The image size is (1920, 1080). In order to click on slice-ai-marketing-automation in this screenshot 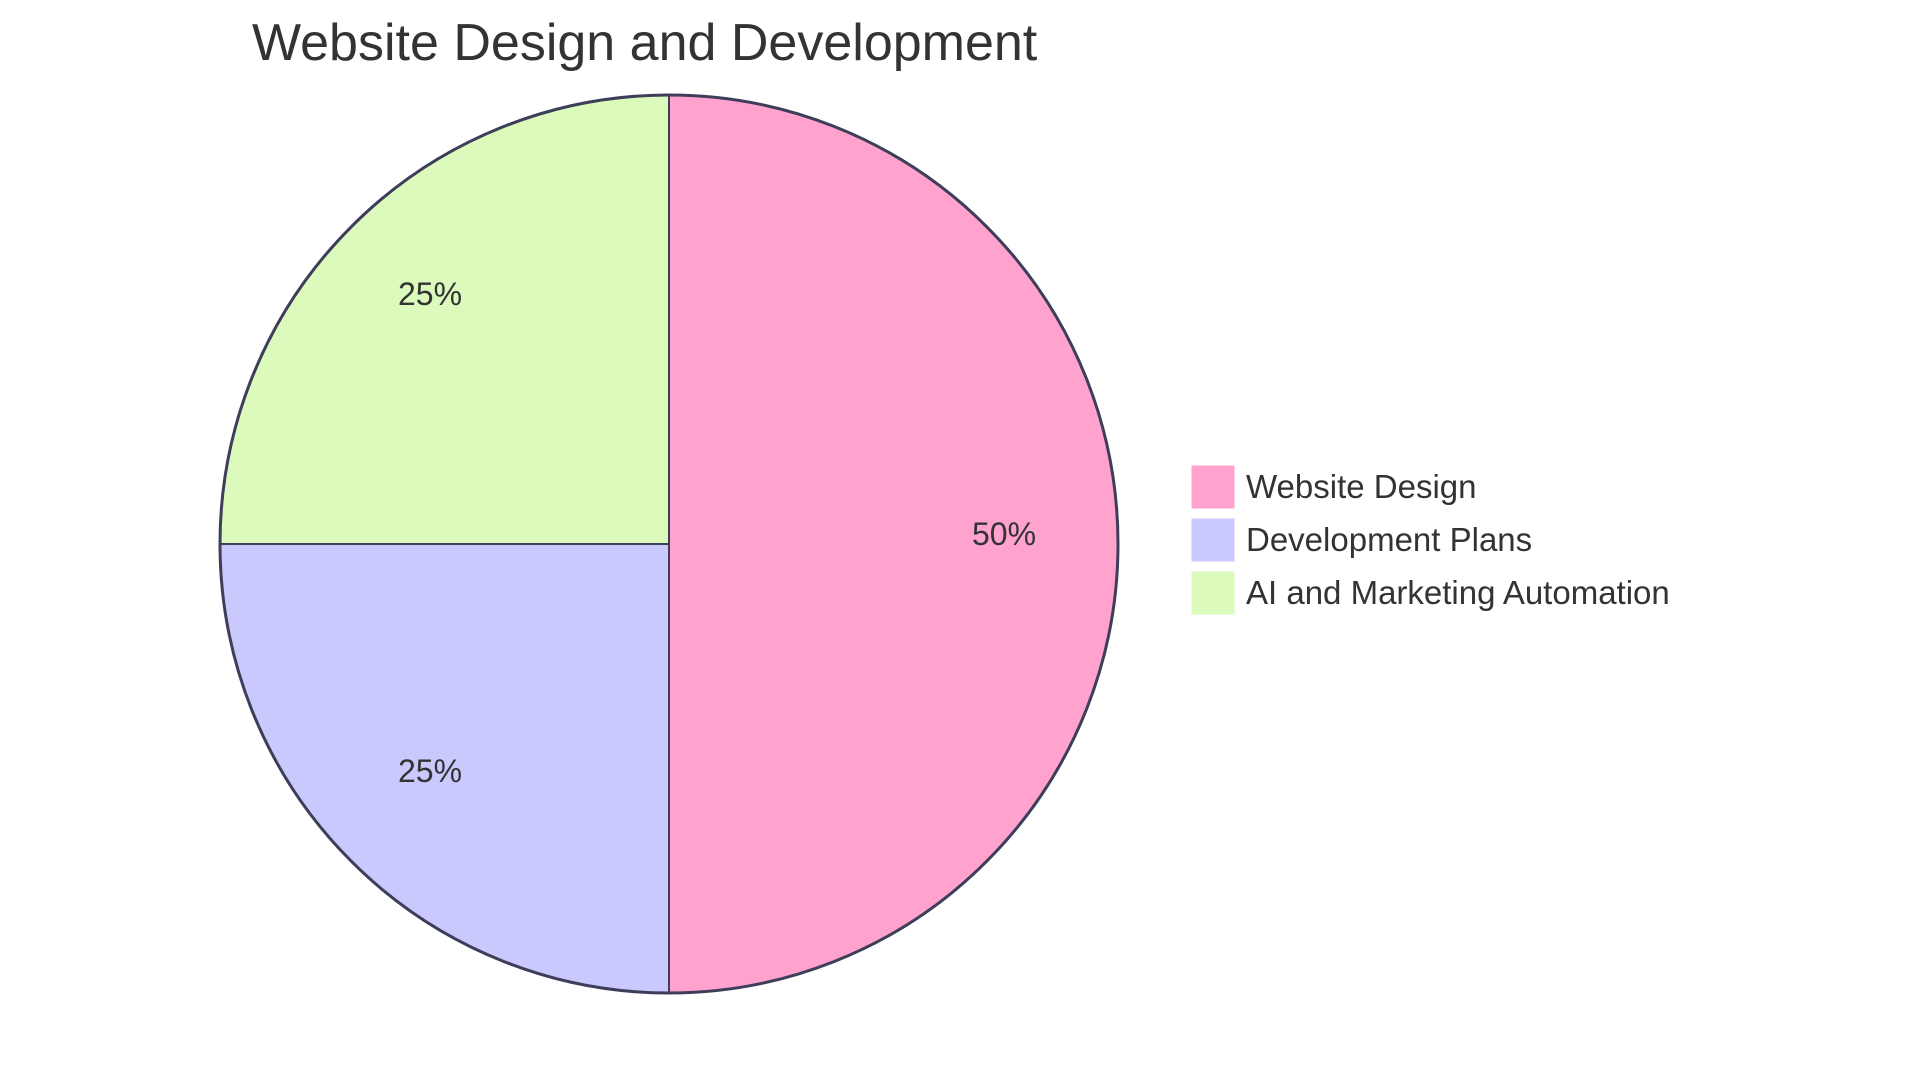, I will do `click(444, 319)`.